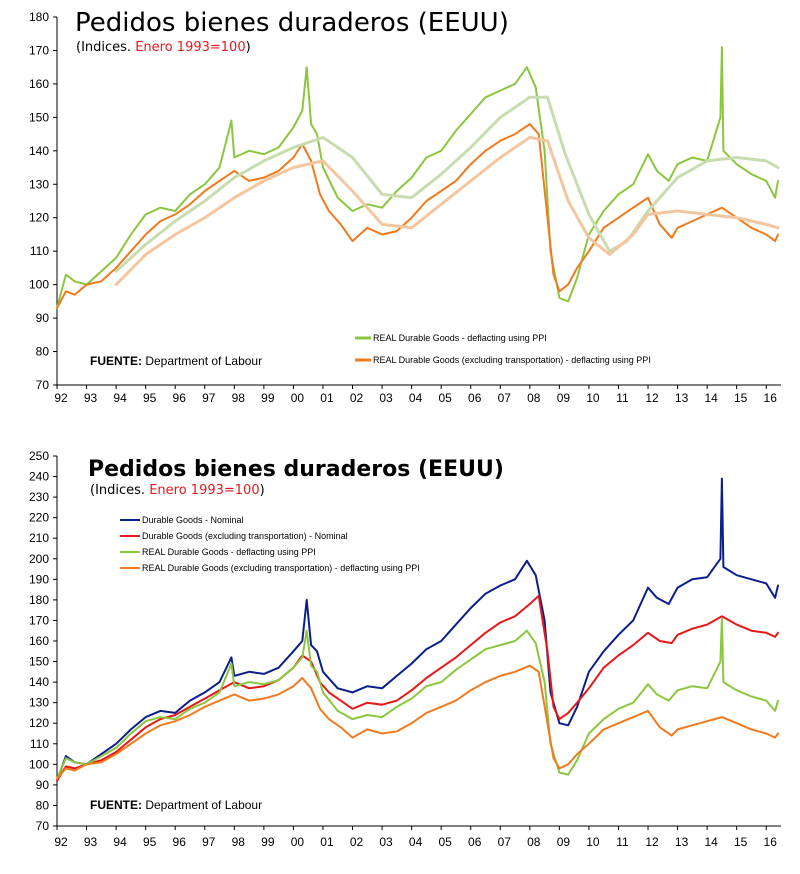 Image resolution: width=800 pixels, height=874 pixels. What do you see at coordinates (357, 398) in the screenshot?
I see `chart-1-xtick-label: 02` at bounding box center [357, 398].